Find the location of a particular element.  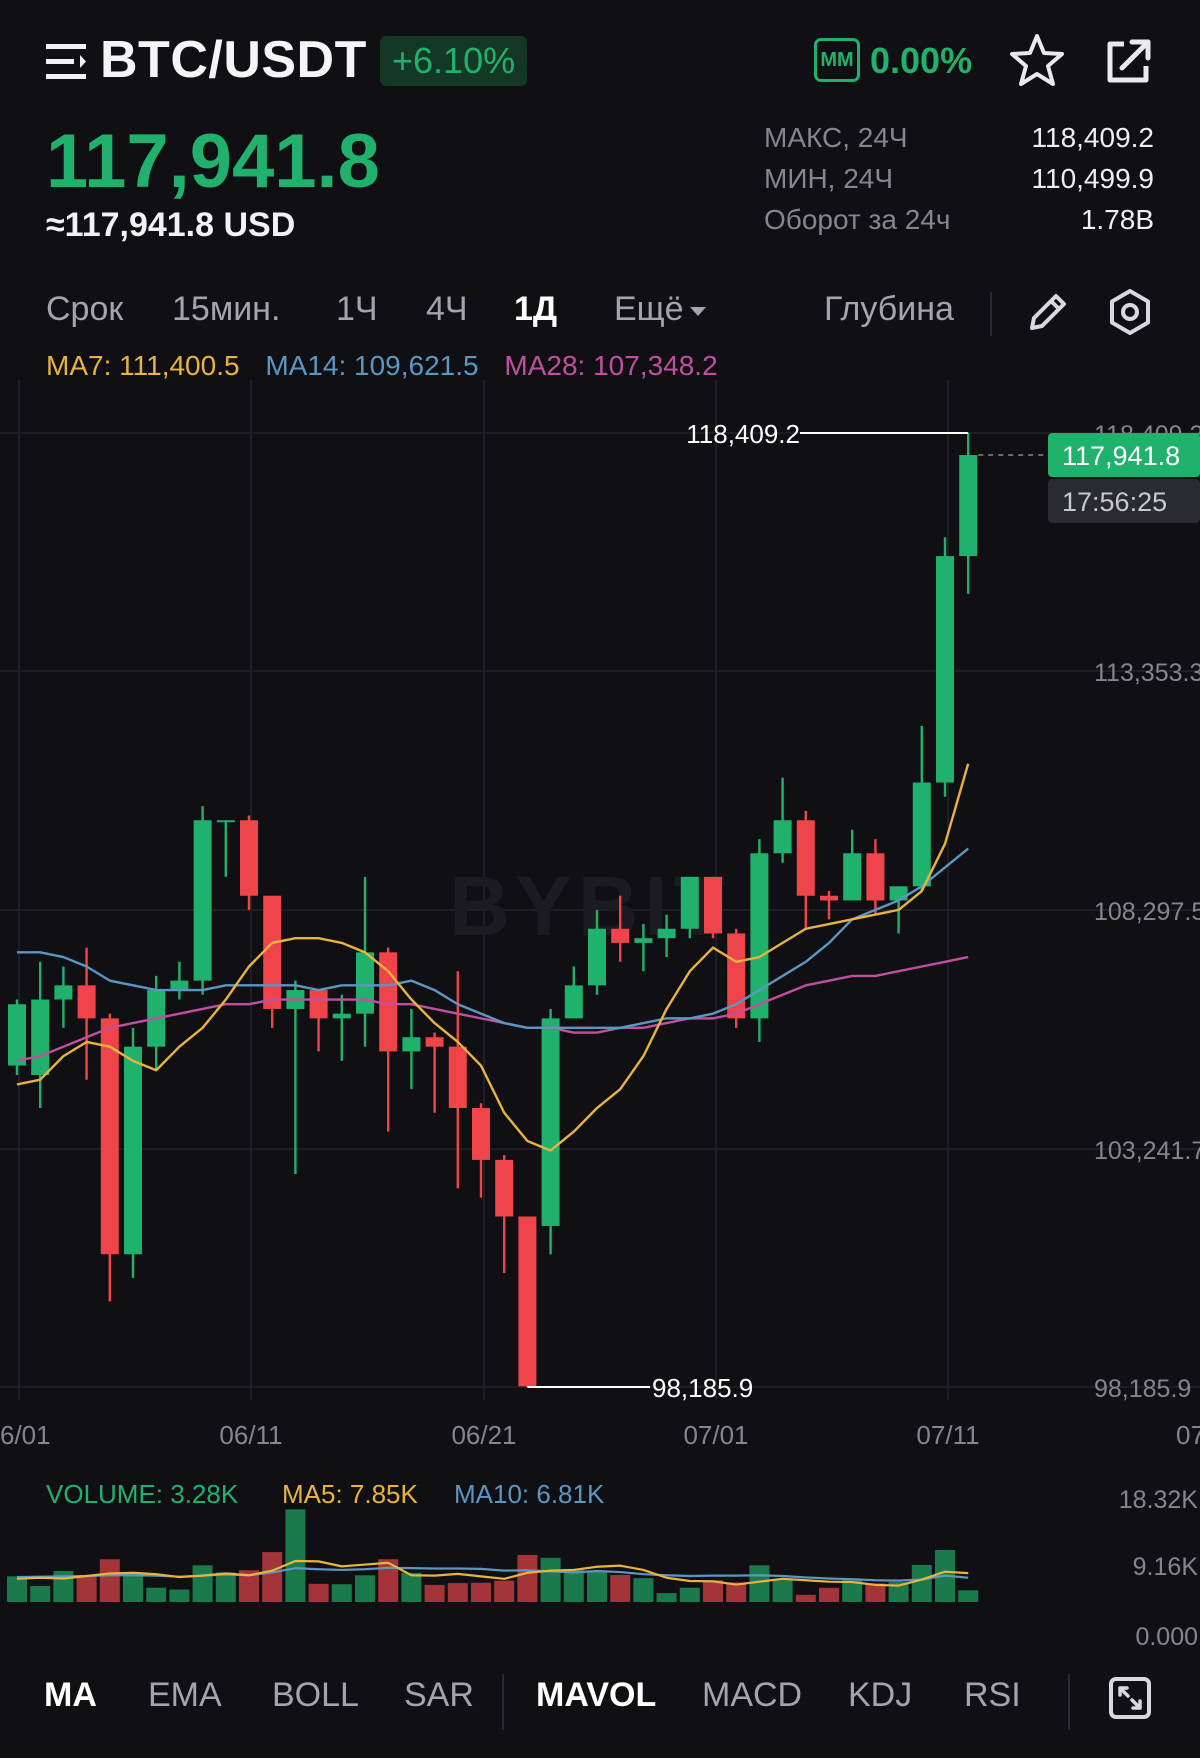

indicator-mavol: MAVOL is located at coordinates (596, 1695).